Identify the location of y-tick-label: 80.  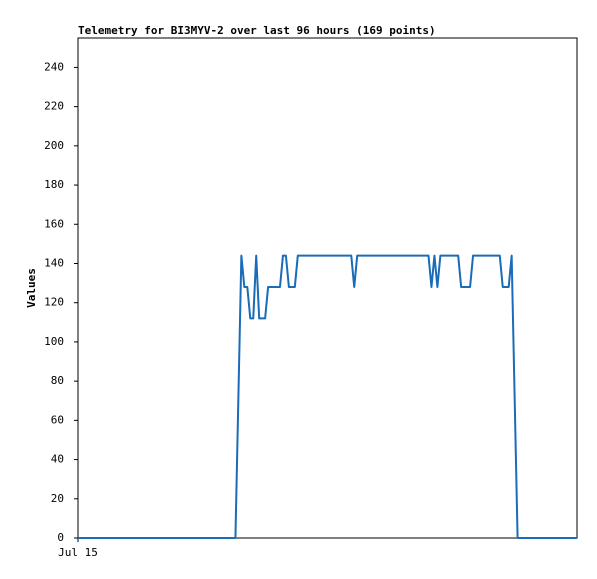
(57, 380).